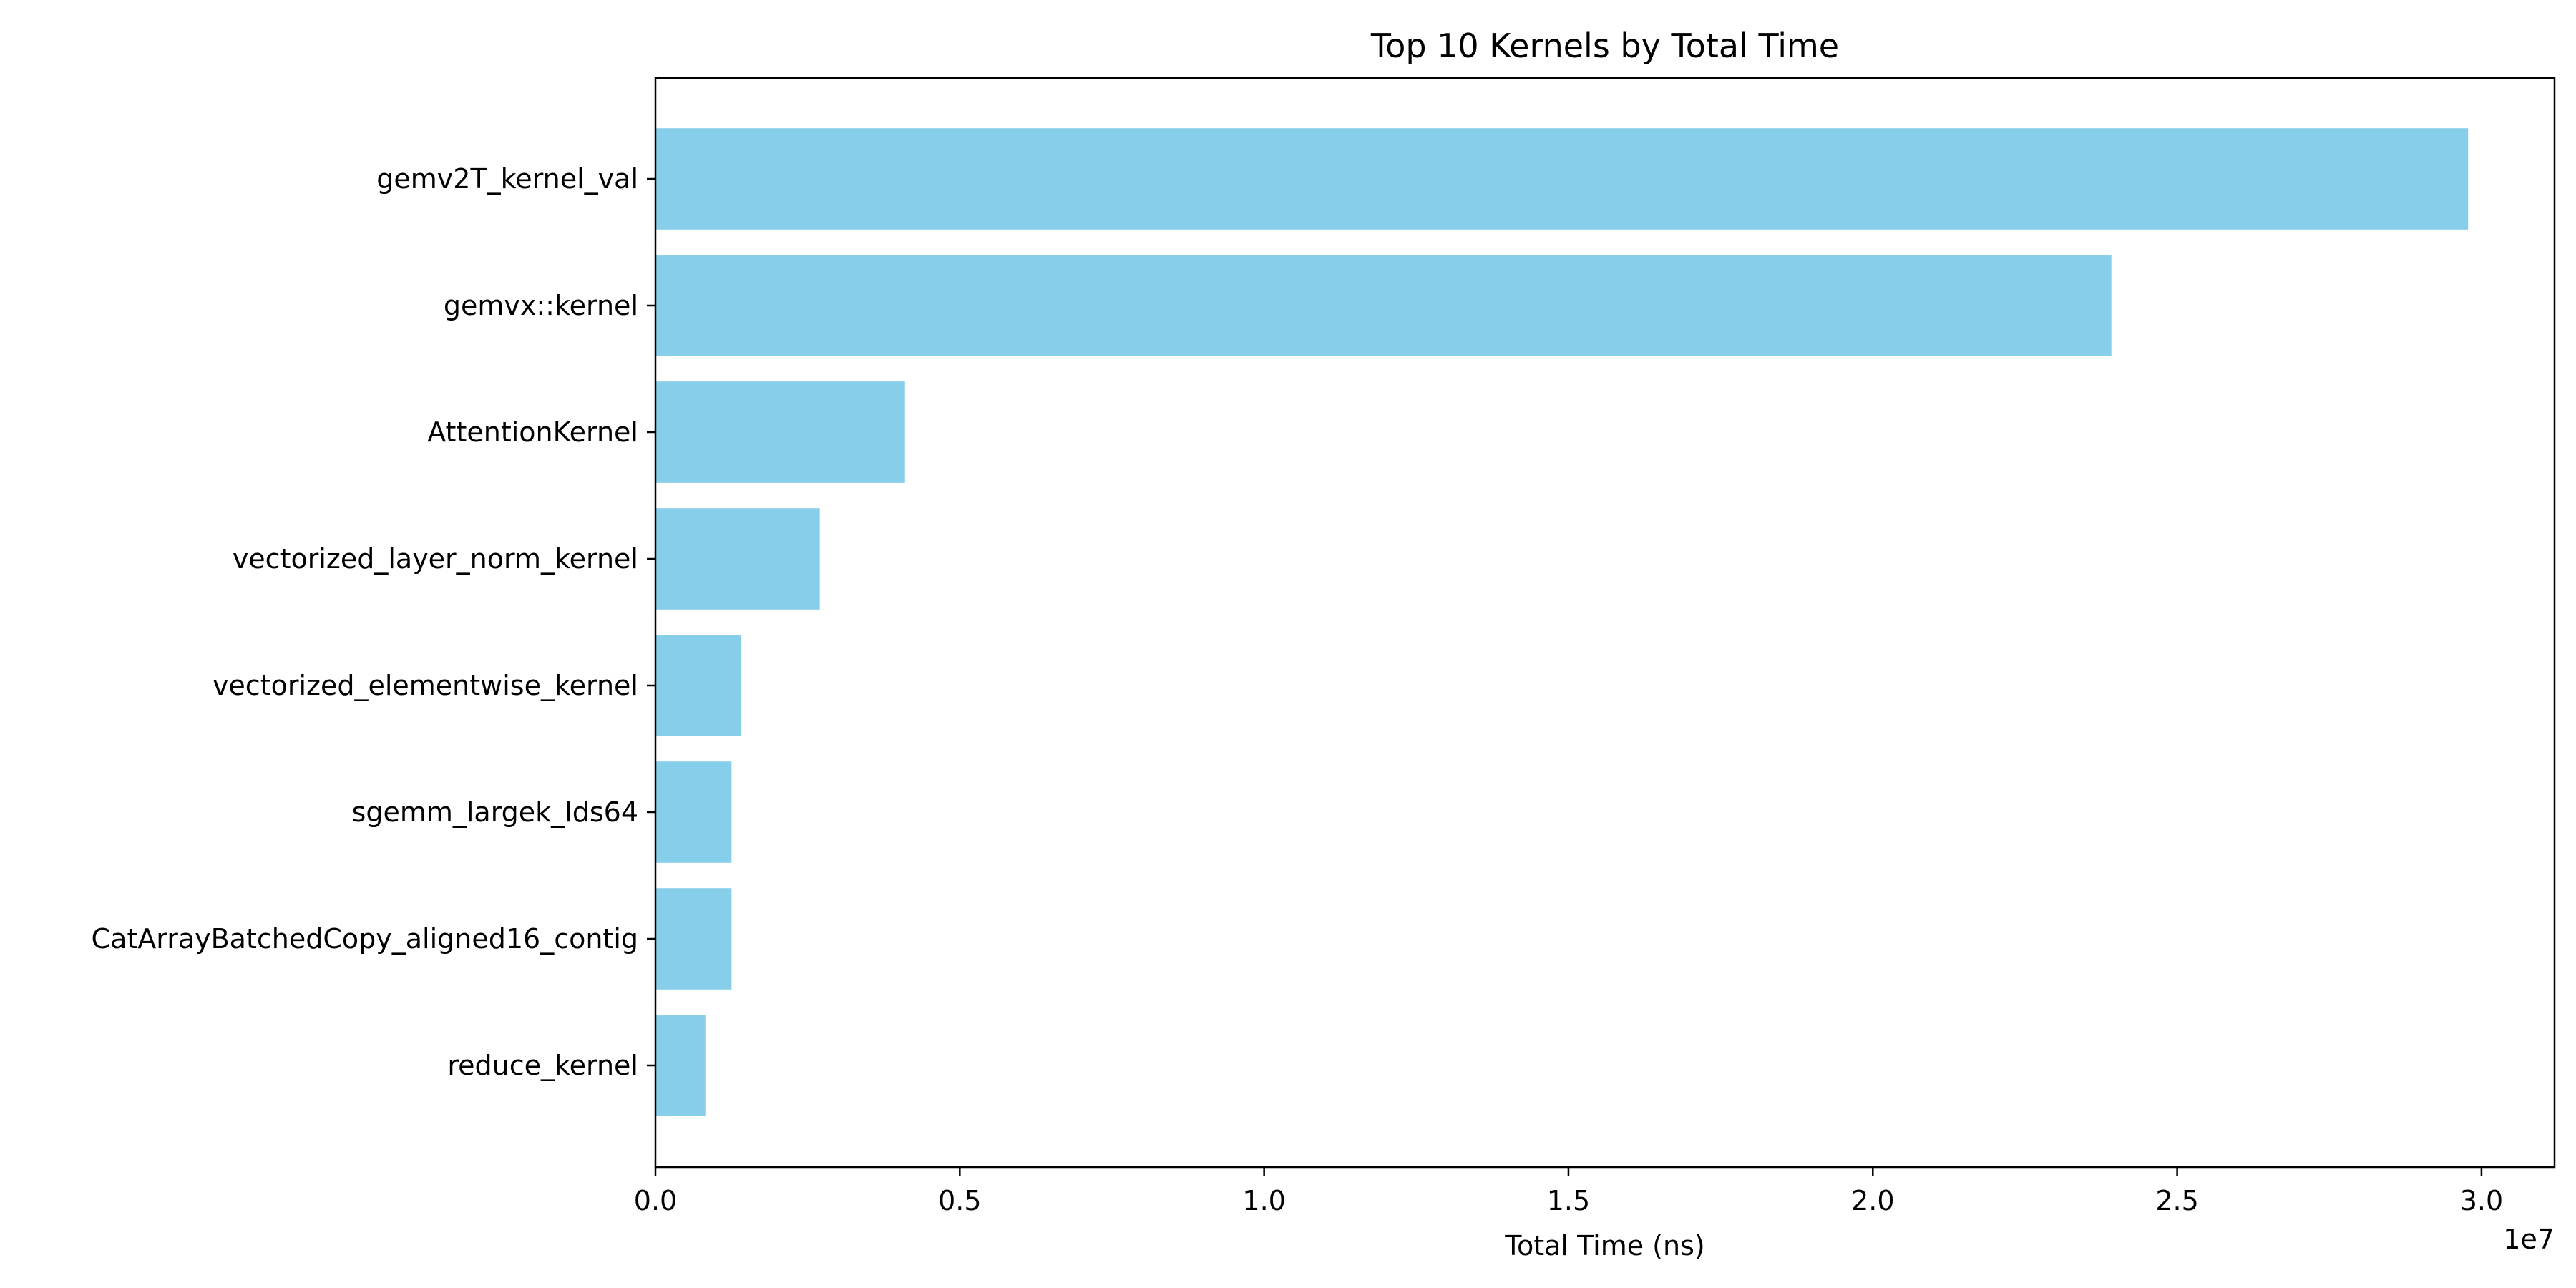 The image size is (2576, 1288). I want to click on x-axis-offset-label: 1e7, so click(2529, 1239).